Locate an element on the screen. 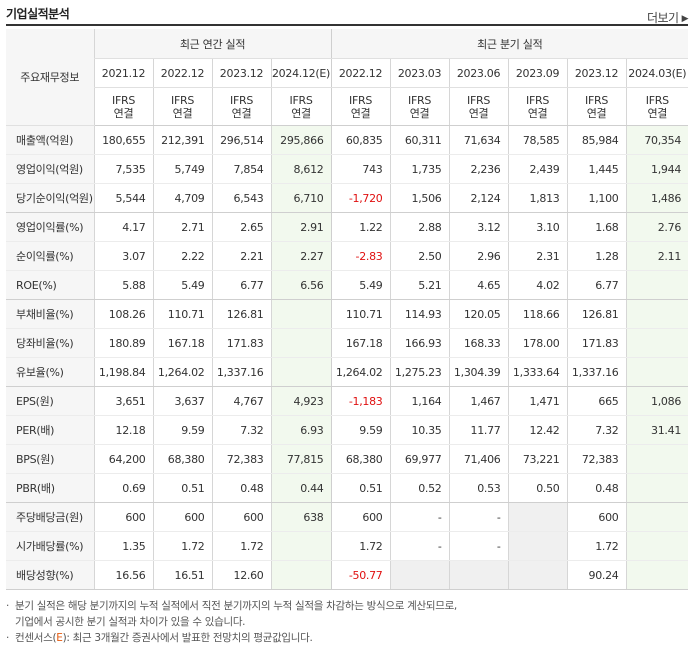  table-cell: 64,200 is located at coordinates (123, 459).